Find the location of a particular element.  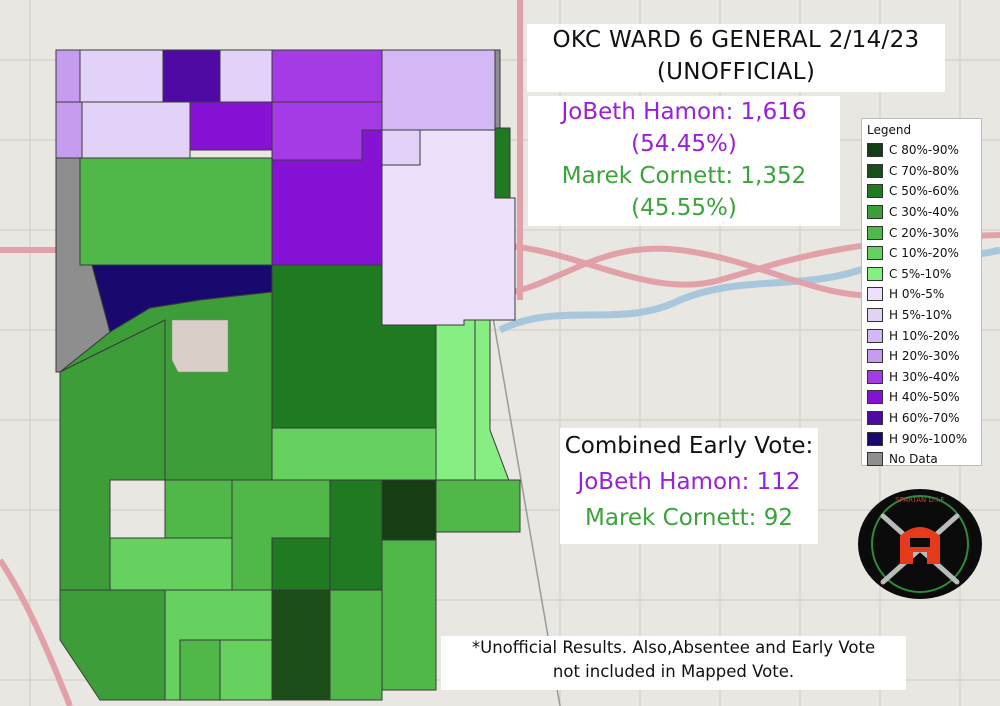

legend-label: H 10%-20% is located at coordinates (924, 335).